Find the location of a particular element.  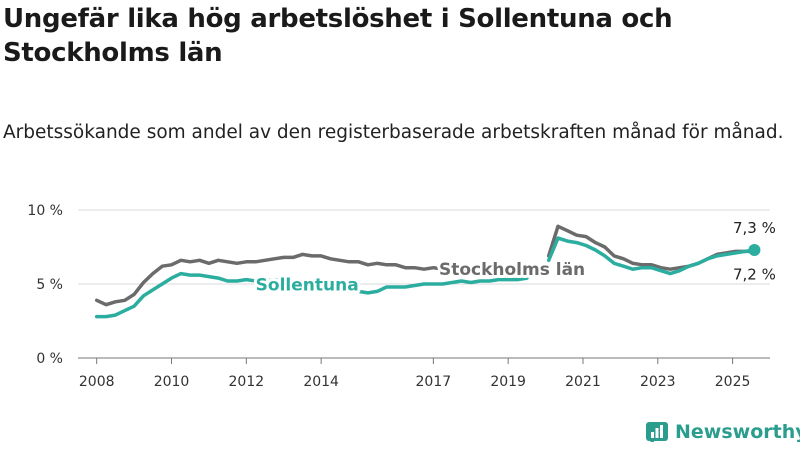

x-tick-label: 2021 is located at coordinates (583, 382).